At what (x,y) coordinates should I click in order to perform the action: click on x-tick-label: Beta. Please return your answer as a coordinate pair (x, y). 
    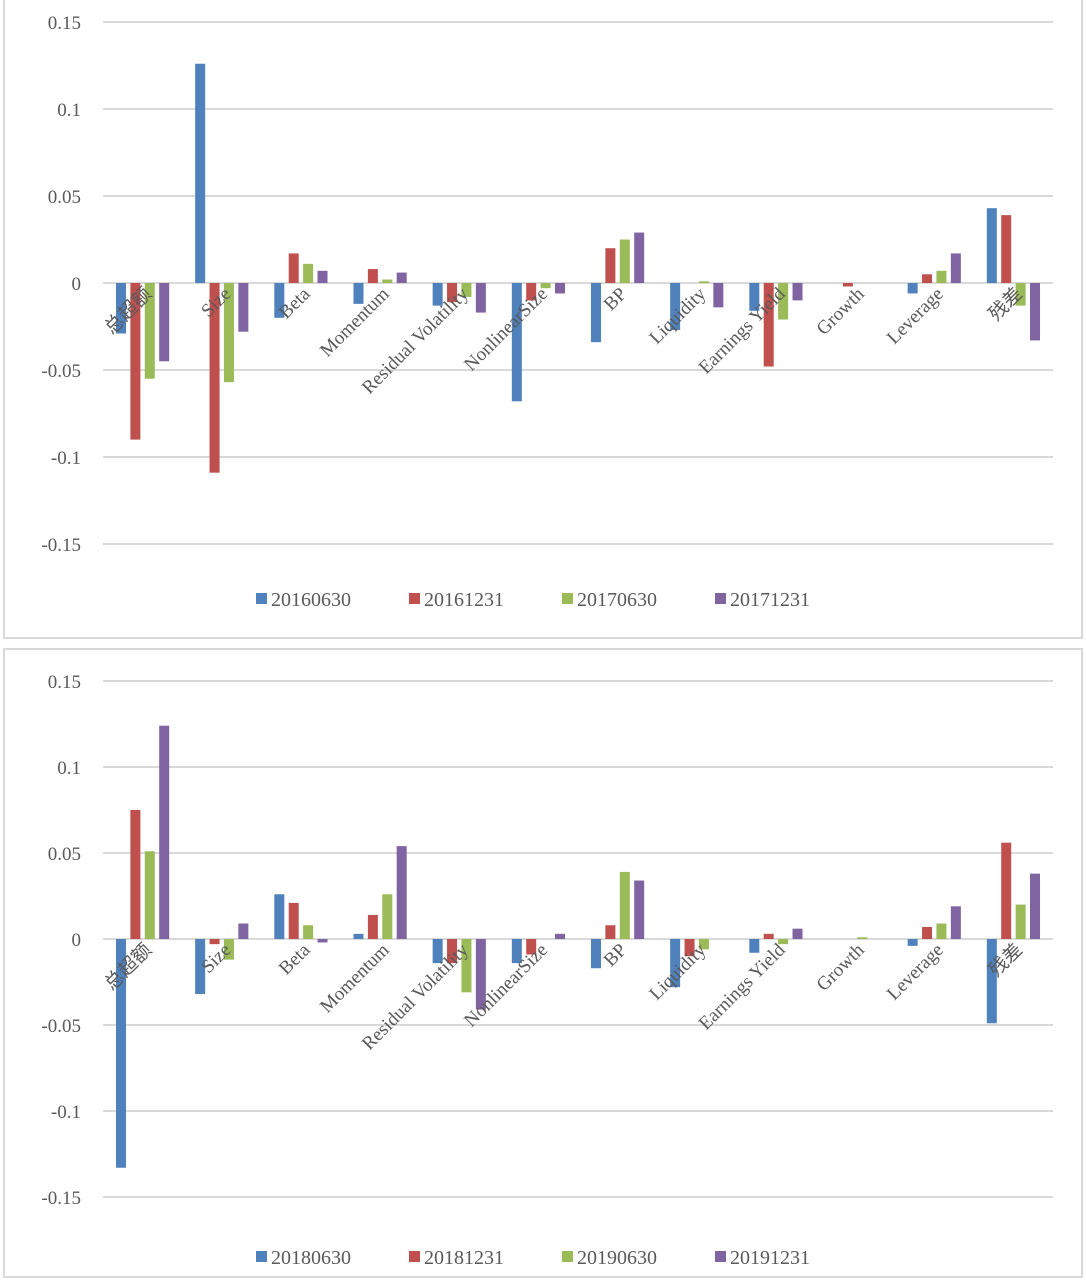
    Looking at the image, I should click on (295, 959).